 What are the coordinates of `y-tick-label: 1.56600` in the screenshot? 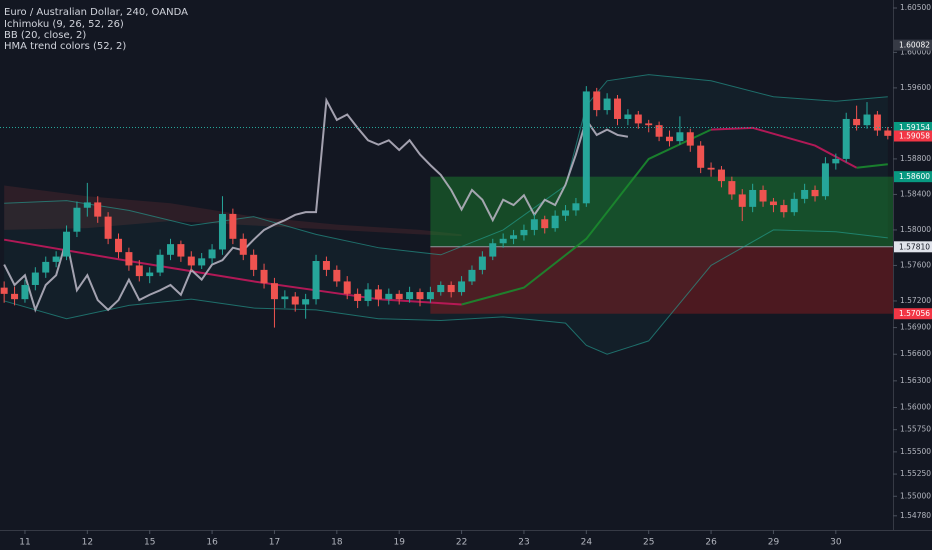 It's located at (915, 353).